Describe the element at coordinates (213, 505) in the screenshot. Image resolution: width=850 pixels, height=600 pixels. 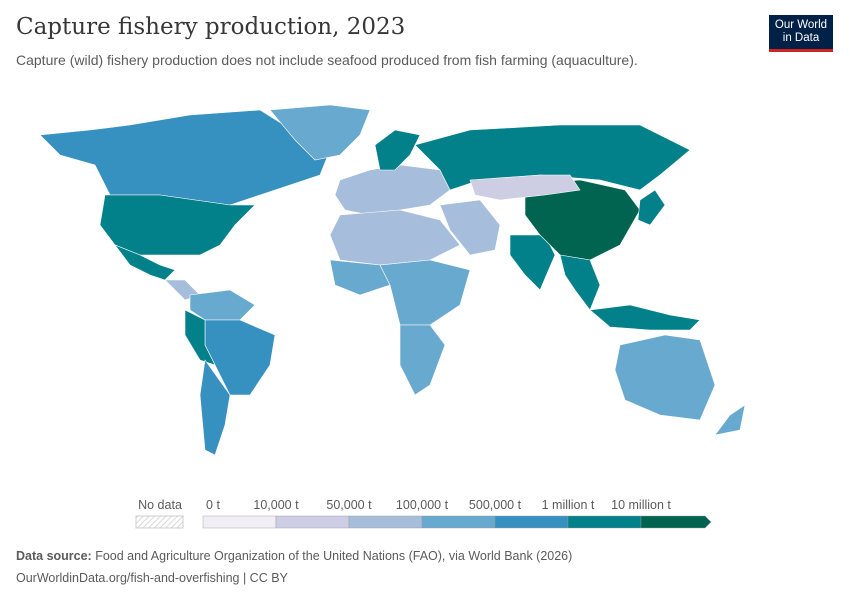
I see `legend-label: 0 t` at that location.